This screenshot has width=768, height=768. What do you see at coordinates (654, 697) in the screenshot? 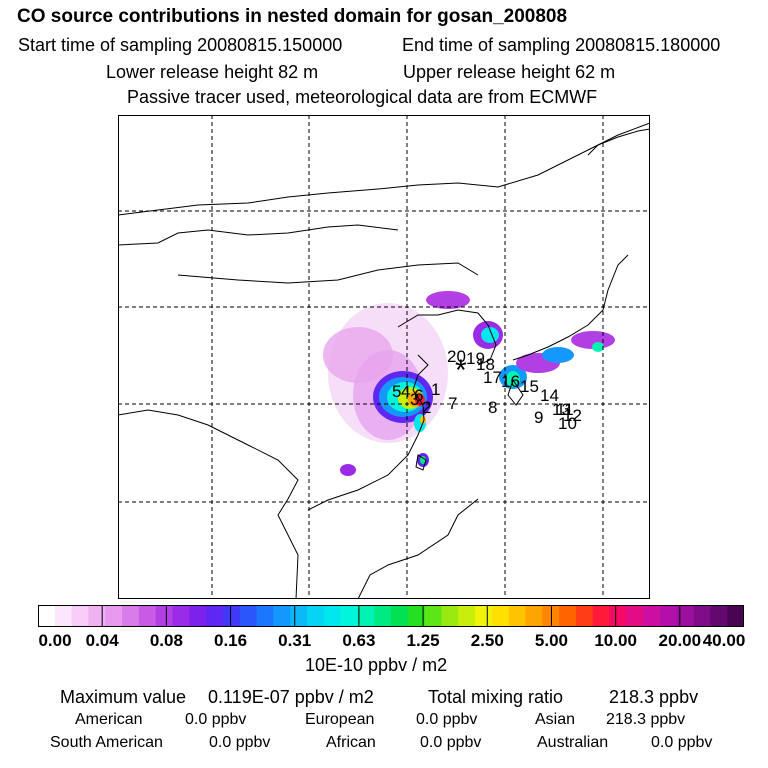
I see `total-mixing-value: 218.3 ppbv` at bounding box center [654, 697].